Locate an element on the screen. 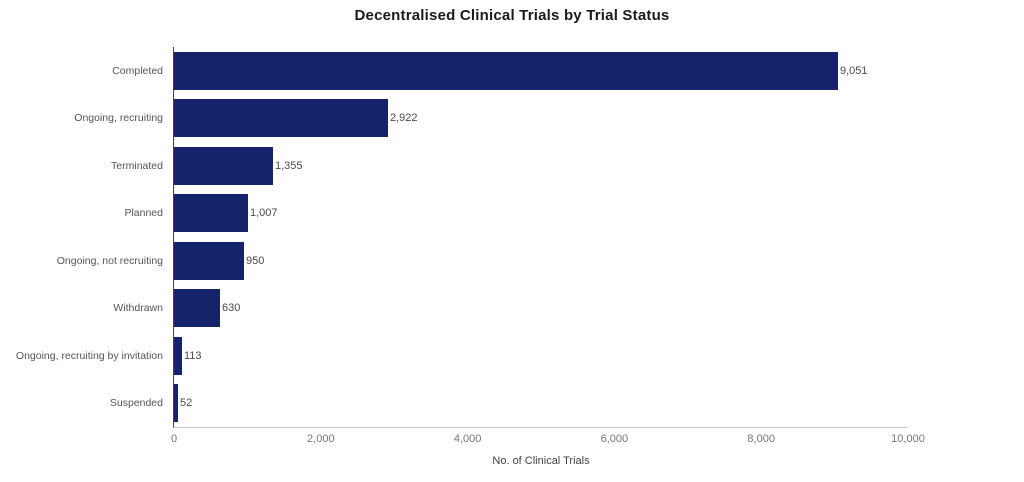 Image resolution: width=1024 pixels, height=482 pixels. bar-value-label: 630 is located at coordinates (231, 308).